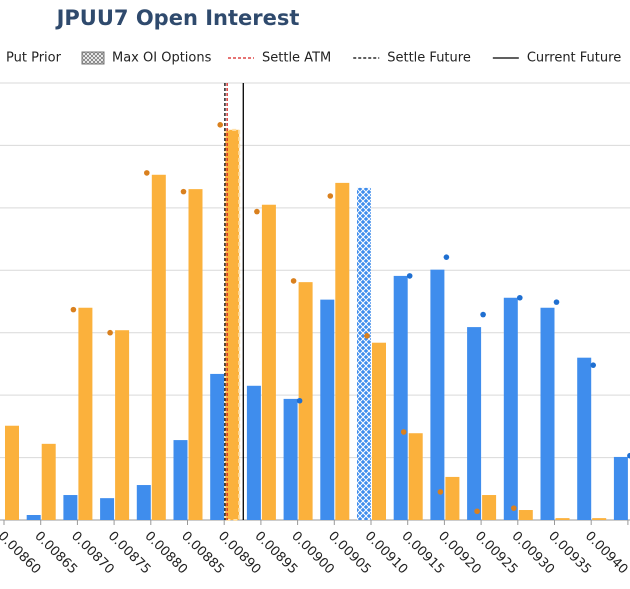 The width and height of the screenshot is (630, 589). What do you see at coordinates (574, 58) in the screenshot?
I see `legend-label: Current Future` at bounding box center [574, 58].